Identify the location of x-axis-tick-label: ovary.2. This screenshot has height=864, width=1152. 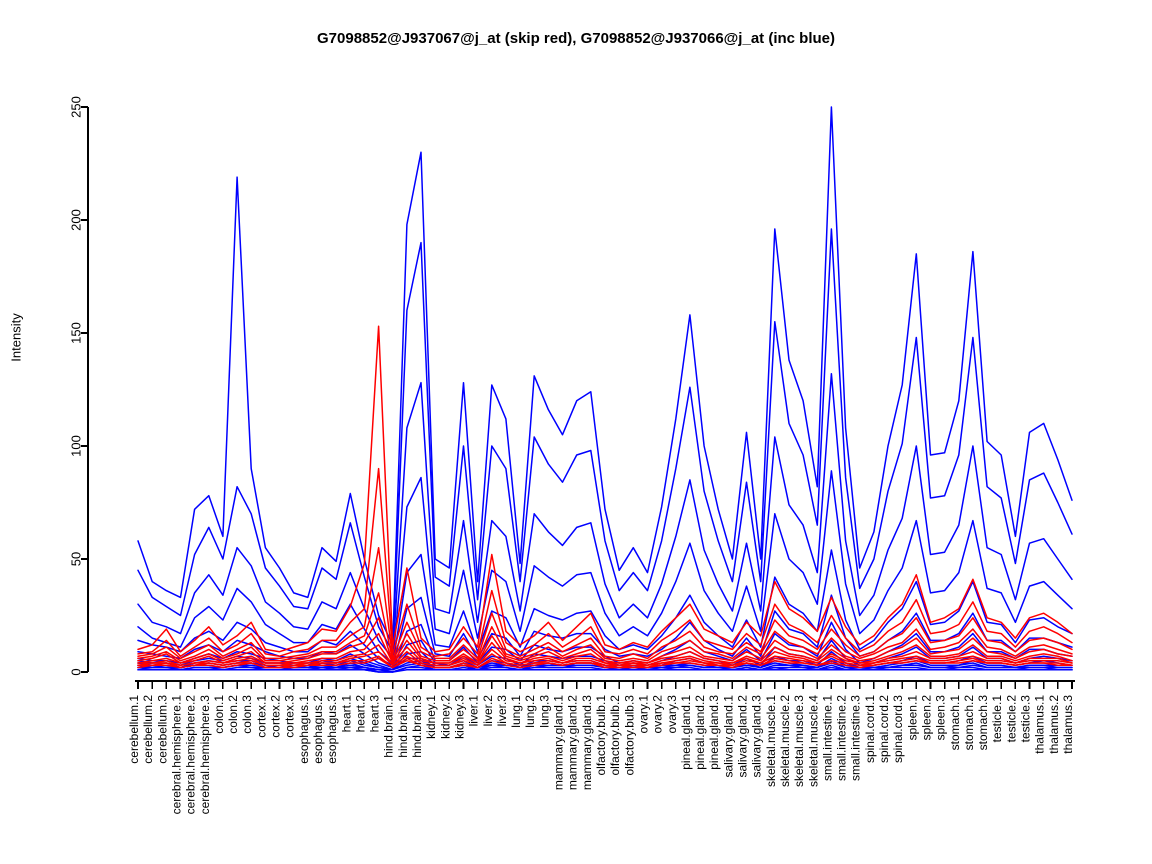
(658, 714).